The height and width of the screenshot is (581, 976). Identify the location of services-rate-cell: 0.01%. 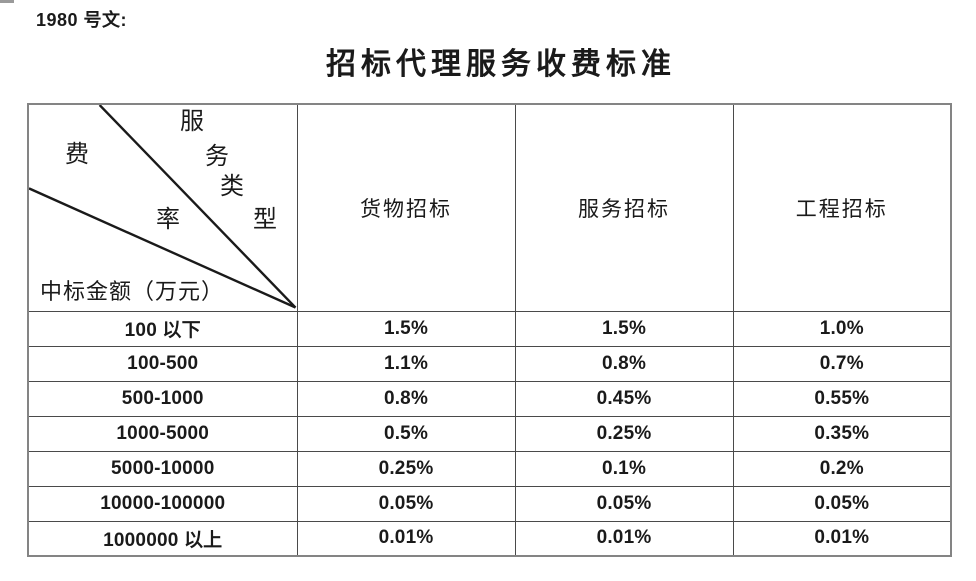
(624, 538).